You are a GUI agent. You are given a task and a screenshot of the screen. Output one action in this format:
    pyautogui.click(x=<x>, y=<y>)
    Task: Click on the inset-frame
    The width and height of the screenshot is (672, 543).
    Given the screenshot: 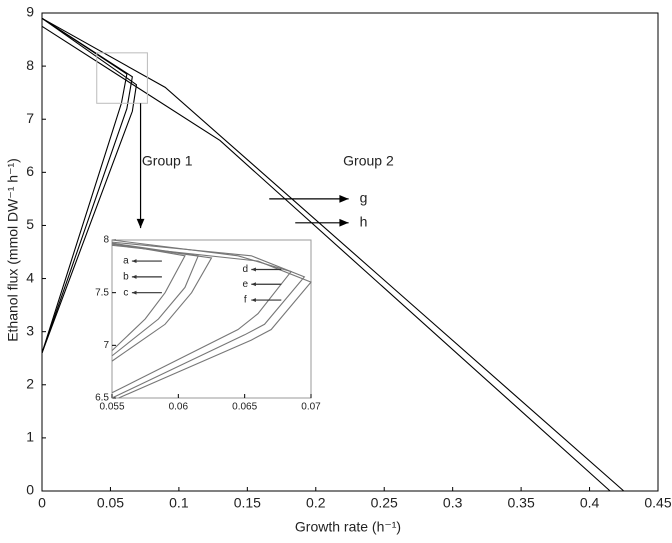 What is the action you would take?
    pyautogui.click(x=211, y=319)
    